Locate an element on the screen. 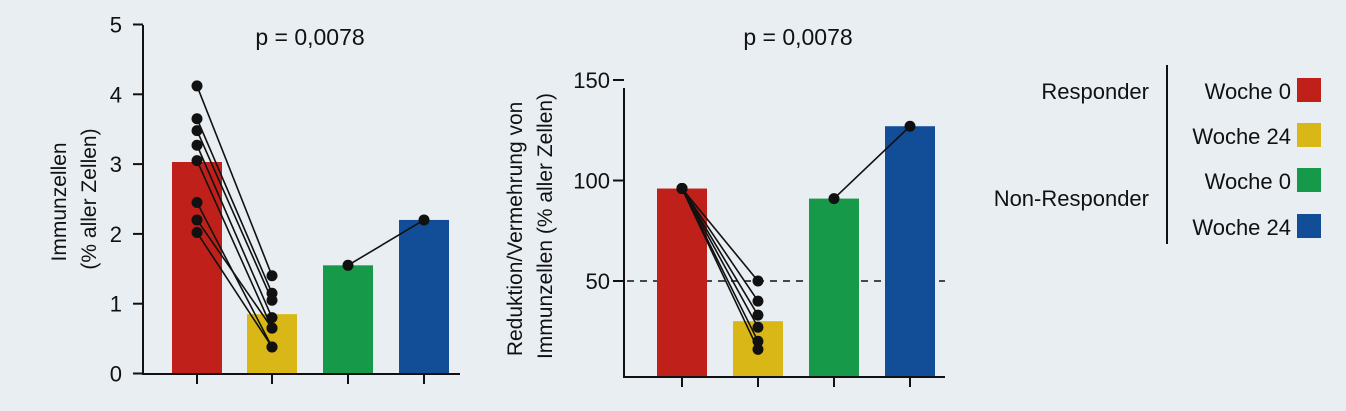 Image resolution: width=1346 pixels, height=411 pixels. chart1-ytick-label-2: 2 is located at coordinates (116, 234).